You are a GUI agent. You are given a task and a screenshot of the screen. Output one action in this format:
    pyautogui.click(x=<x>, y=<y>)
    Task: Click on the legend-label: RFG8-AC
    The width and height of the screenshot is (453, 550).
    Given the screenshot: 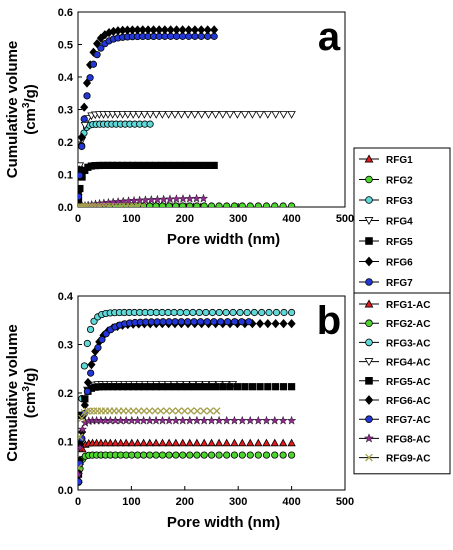 What is the action you would take?
    pyautogui.click(x=408, y=439)
    